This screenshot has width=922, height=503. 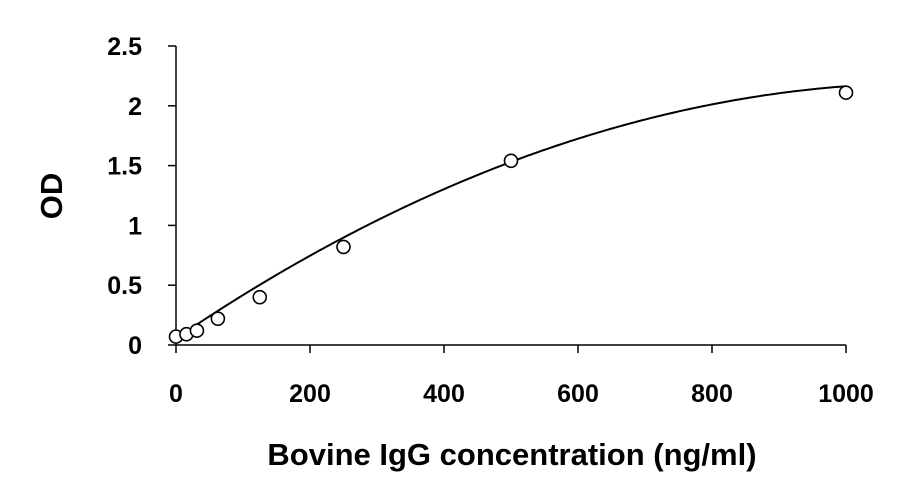 I want to click on y-tick-label: 1.5, so click(x=124, y=167).